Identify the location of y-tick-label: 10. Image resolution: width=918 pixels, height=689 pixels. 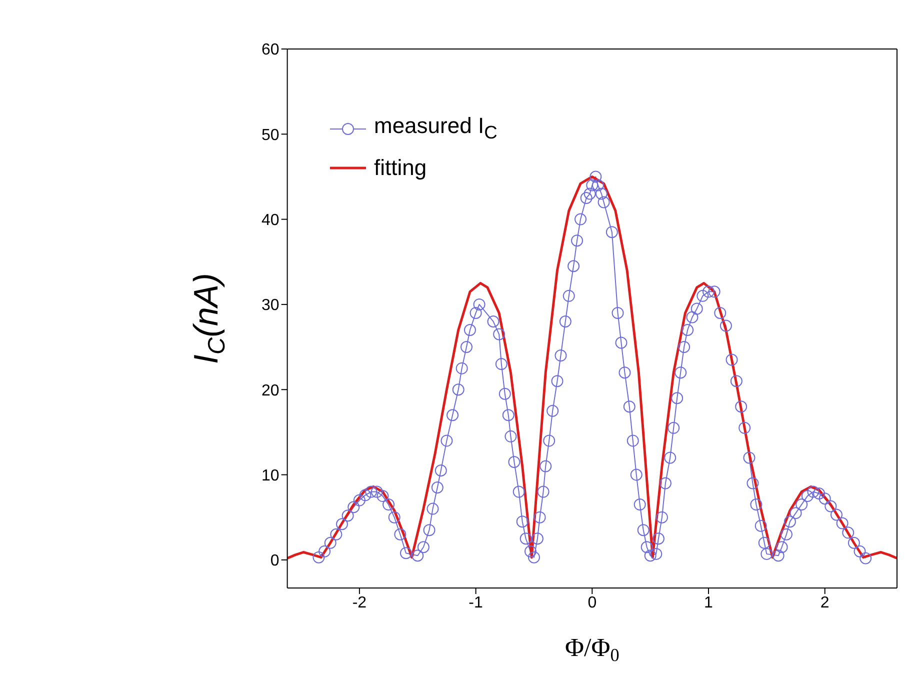
(271, 475).